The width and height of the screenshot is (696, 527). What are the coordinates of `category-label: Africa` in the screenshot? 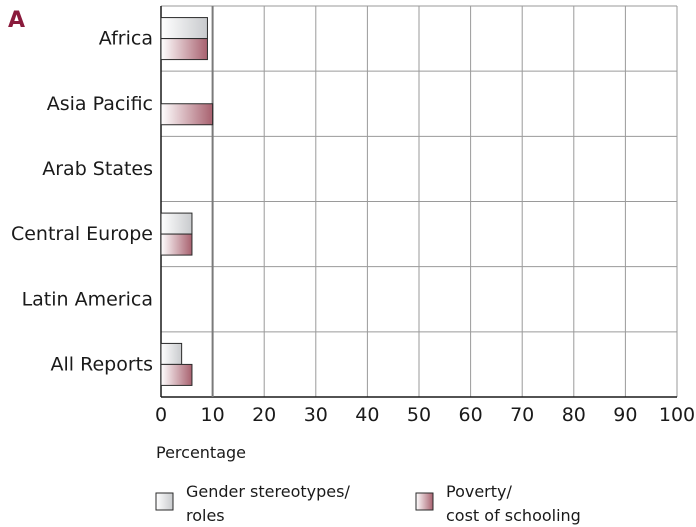 It's located at (126, 39).